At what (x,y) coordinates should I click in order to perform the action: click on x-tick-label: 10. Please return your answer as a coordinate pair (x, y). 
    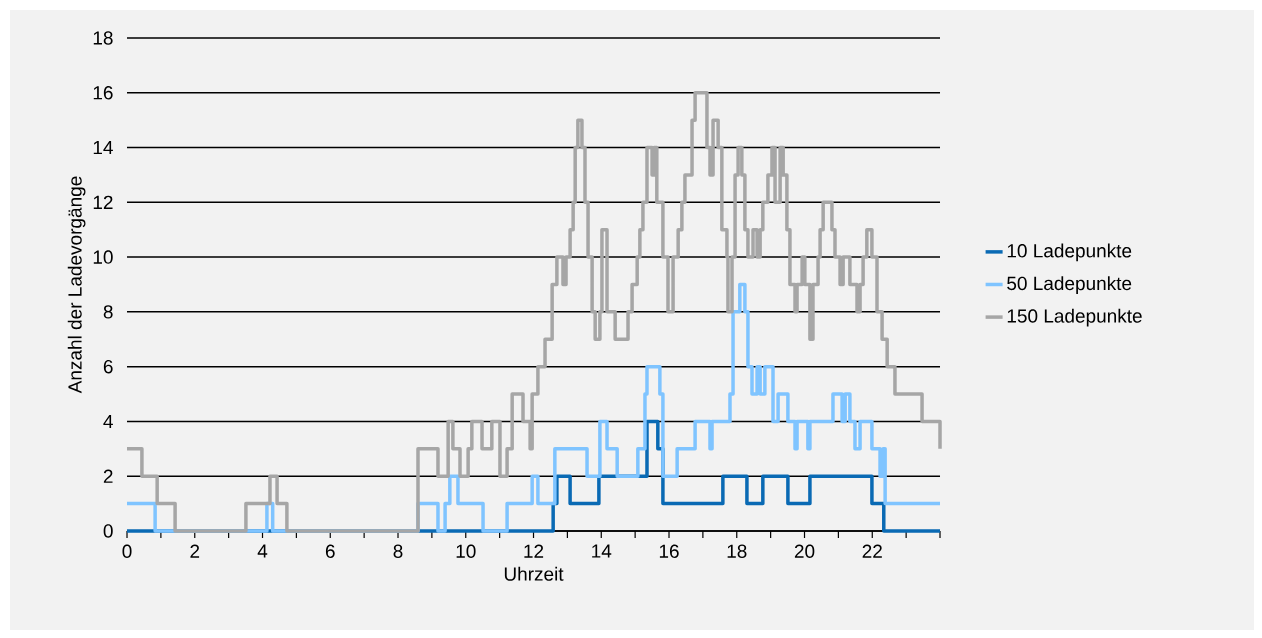
    Looking at the image, I should click on (466, 551).